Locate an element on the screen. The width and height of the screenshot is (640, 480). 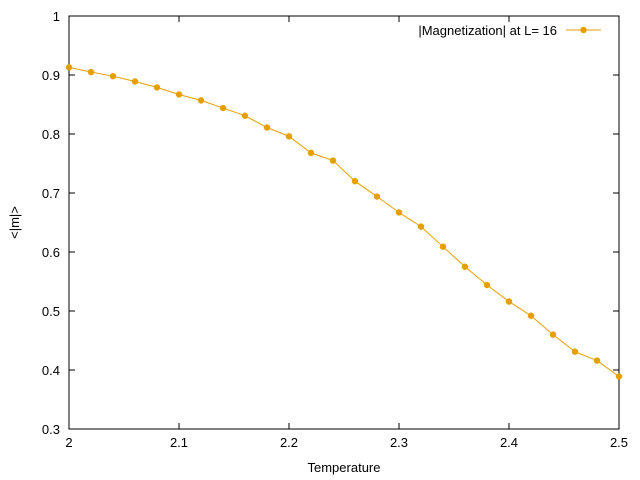
x-tick-label: 2.3 is located at coordinates (399, 442).